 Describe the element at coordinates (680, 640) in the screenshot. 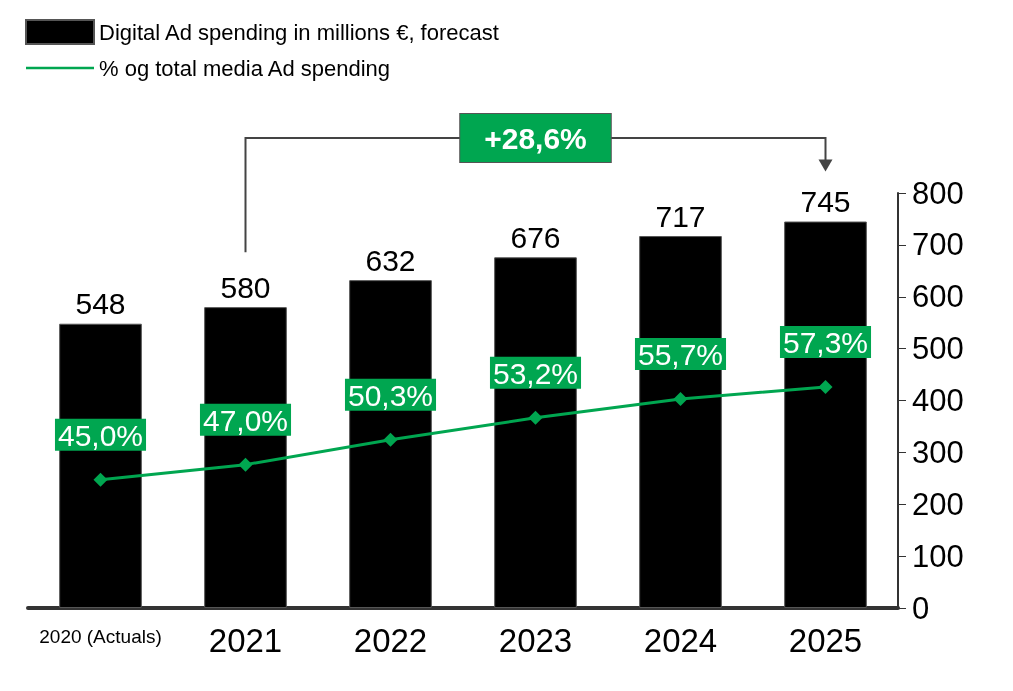

I see `x-tick-label: 2024` at that location.